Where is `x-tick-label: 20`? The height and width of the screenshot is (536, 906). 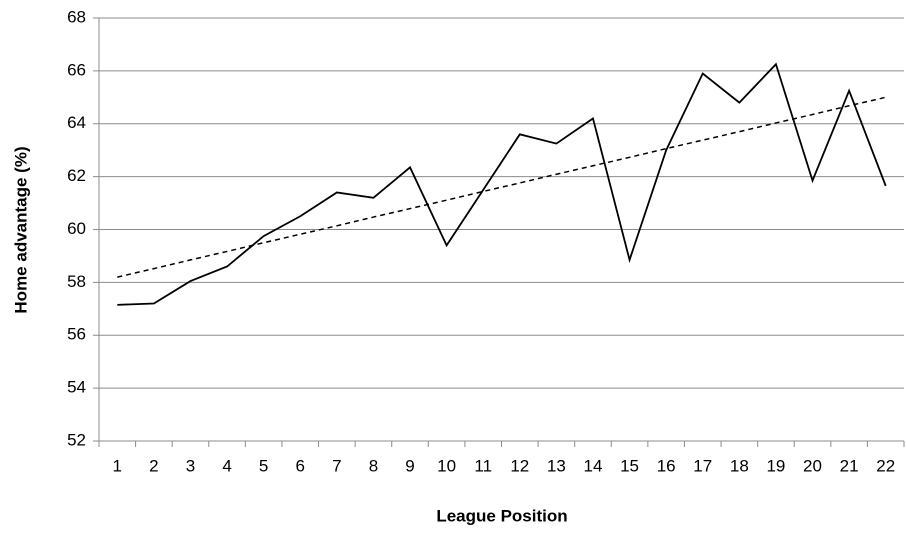 x-tick-label: 20 is located at coordinates (812, 465).